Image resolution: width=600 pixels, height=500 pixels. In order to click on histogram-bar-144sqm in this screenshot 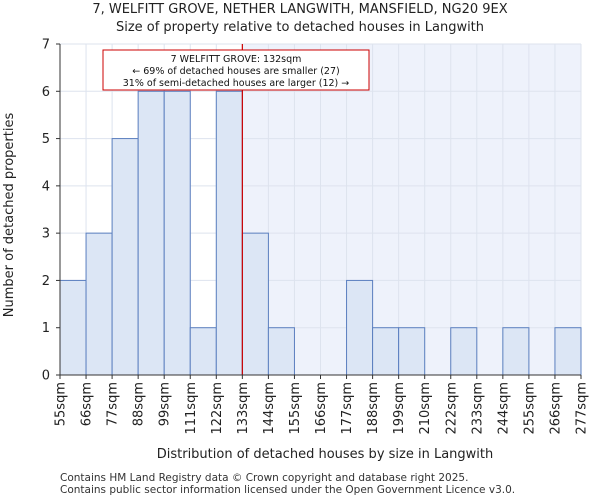, I will do `click(281, 351)`.